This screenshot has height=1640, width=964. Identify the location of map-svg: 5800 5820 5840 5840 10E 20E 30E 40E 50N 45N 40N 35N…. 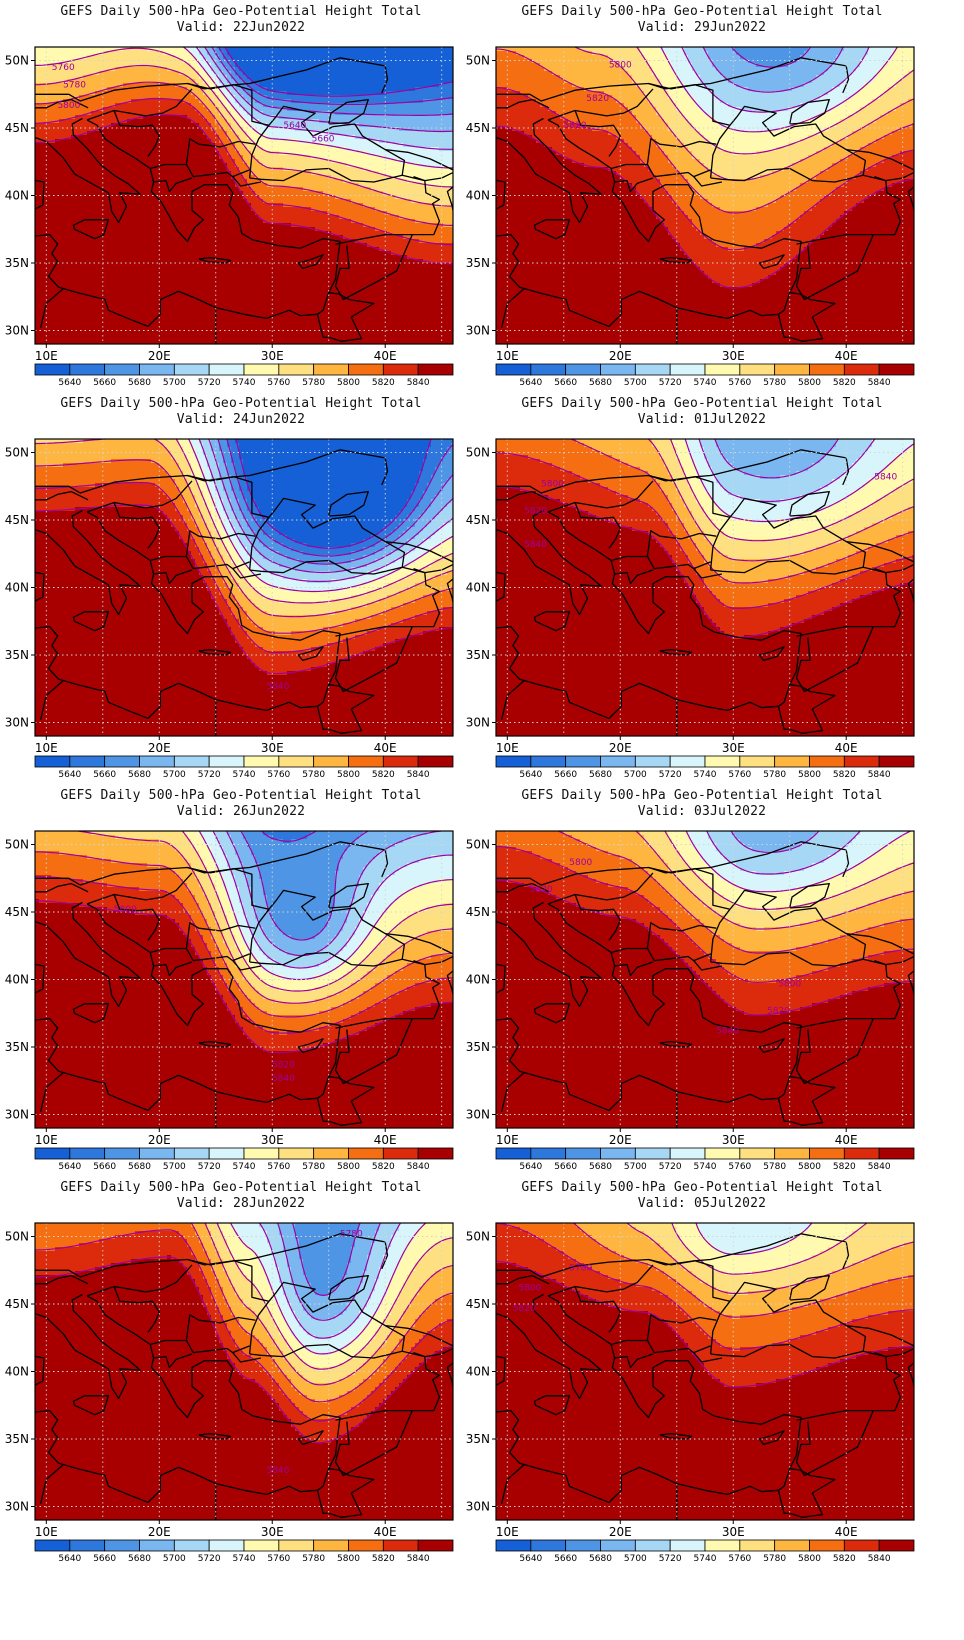
(690, 609).